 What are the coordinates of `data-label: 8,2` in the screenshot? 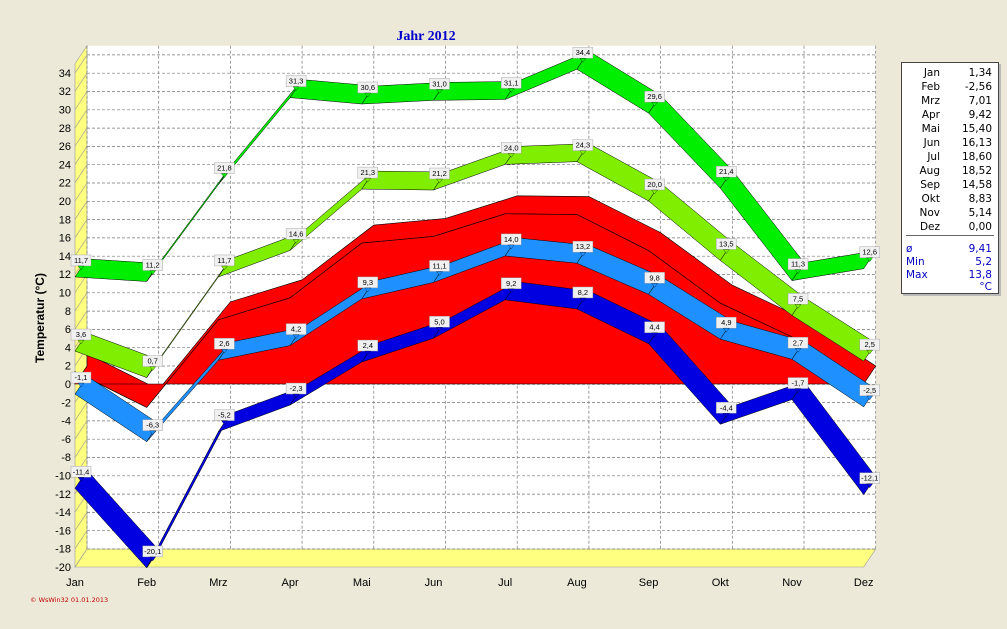 It's located at (583, 292).